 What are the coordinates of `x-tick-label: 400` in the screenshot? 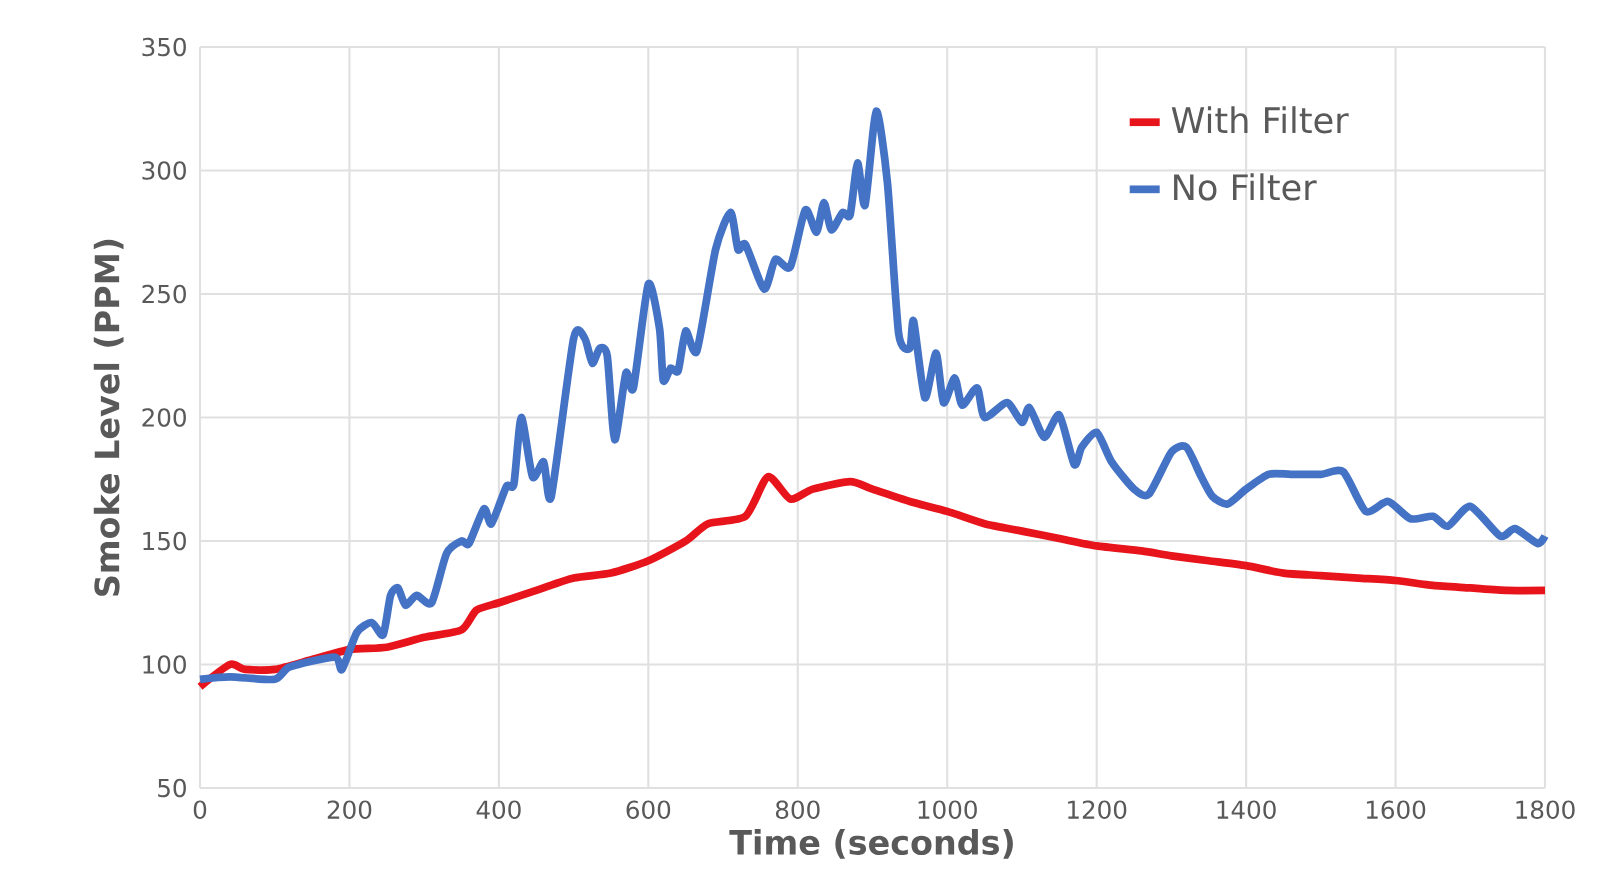 It's located at (498, 809).